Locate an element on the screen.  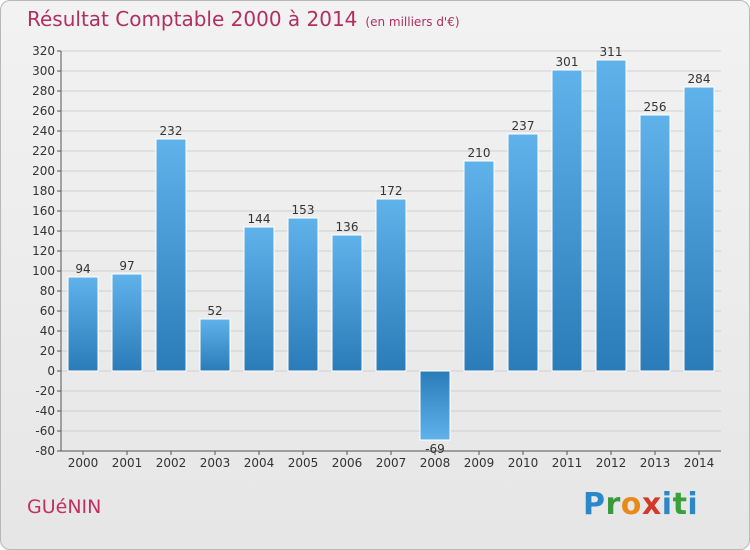
y-tick-label: 20 is located at coordinates (47, 351).